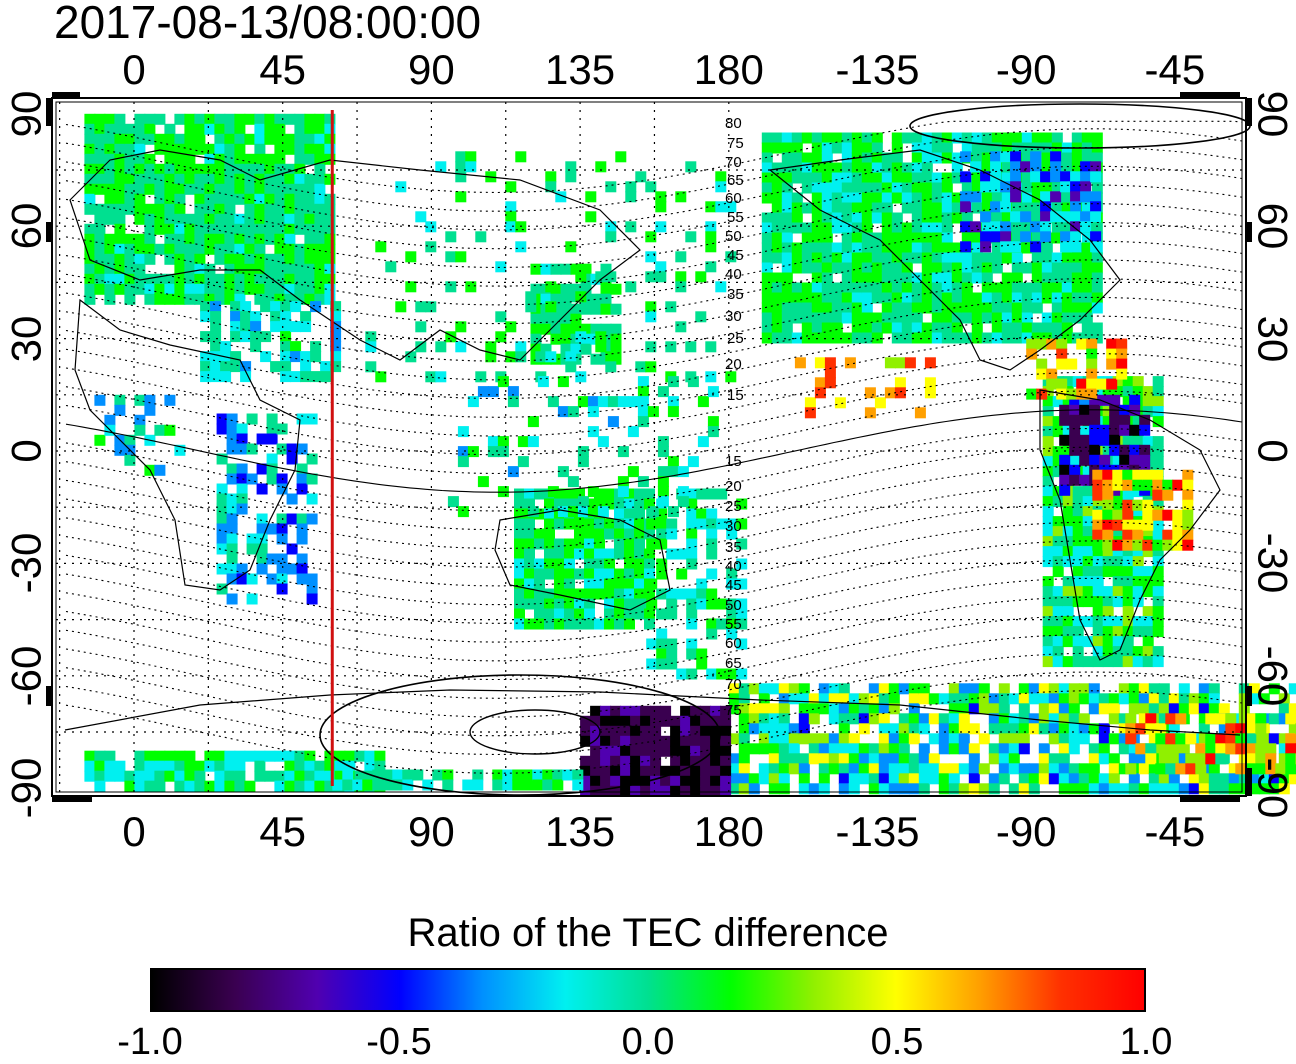 Image resolution: width=1296 pixels, height=1064 pixels. What do you see at coordinates (648, 1042) in the screenshot?
I see `colorbar-tick-label: 0.0` at bounding box center [648, 1042].